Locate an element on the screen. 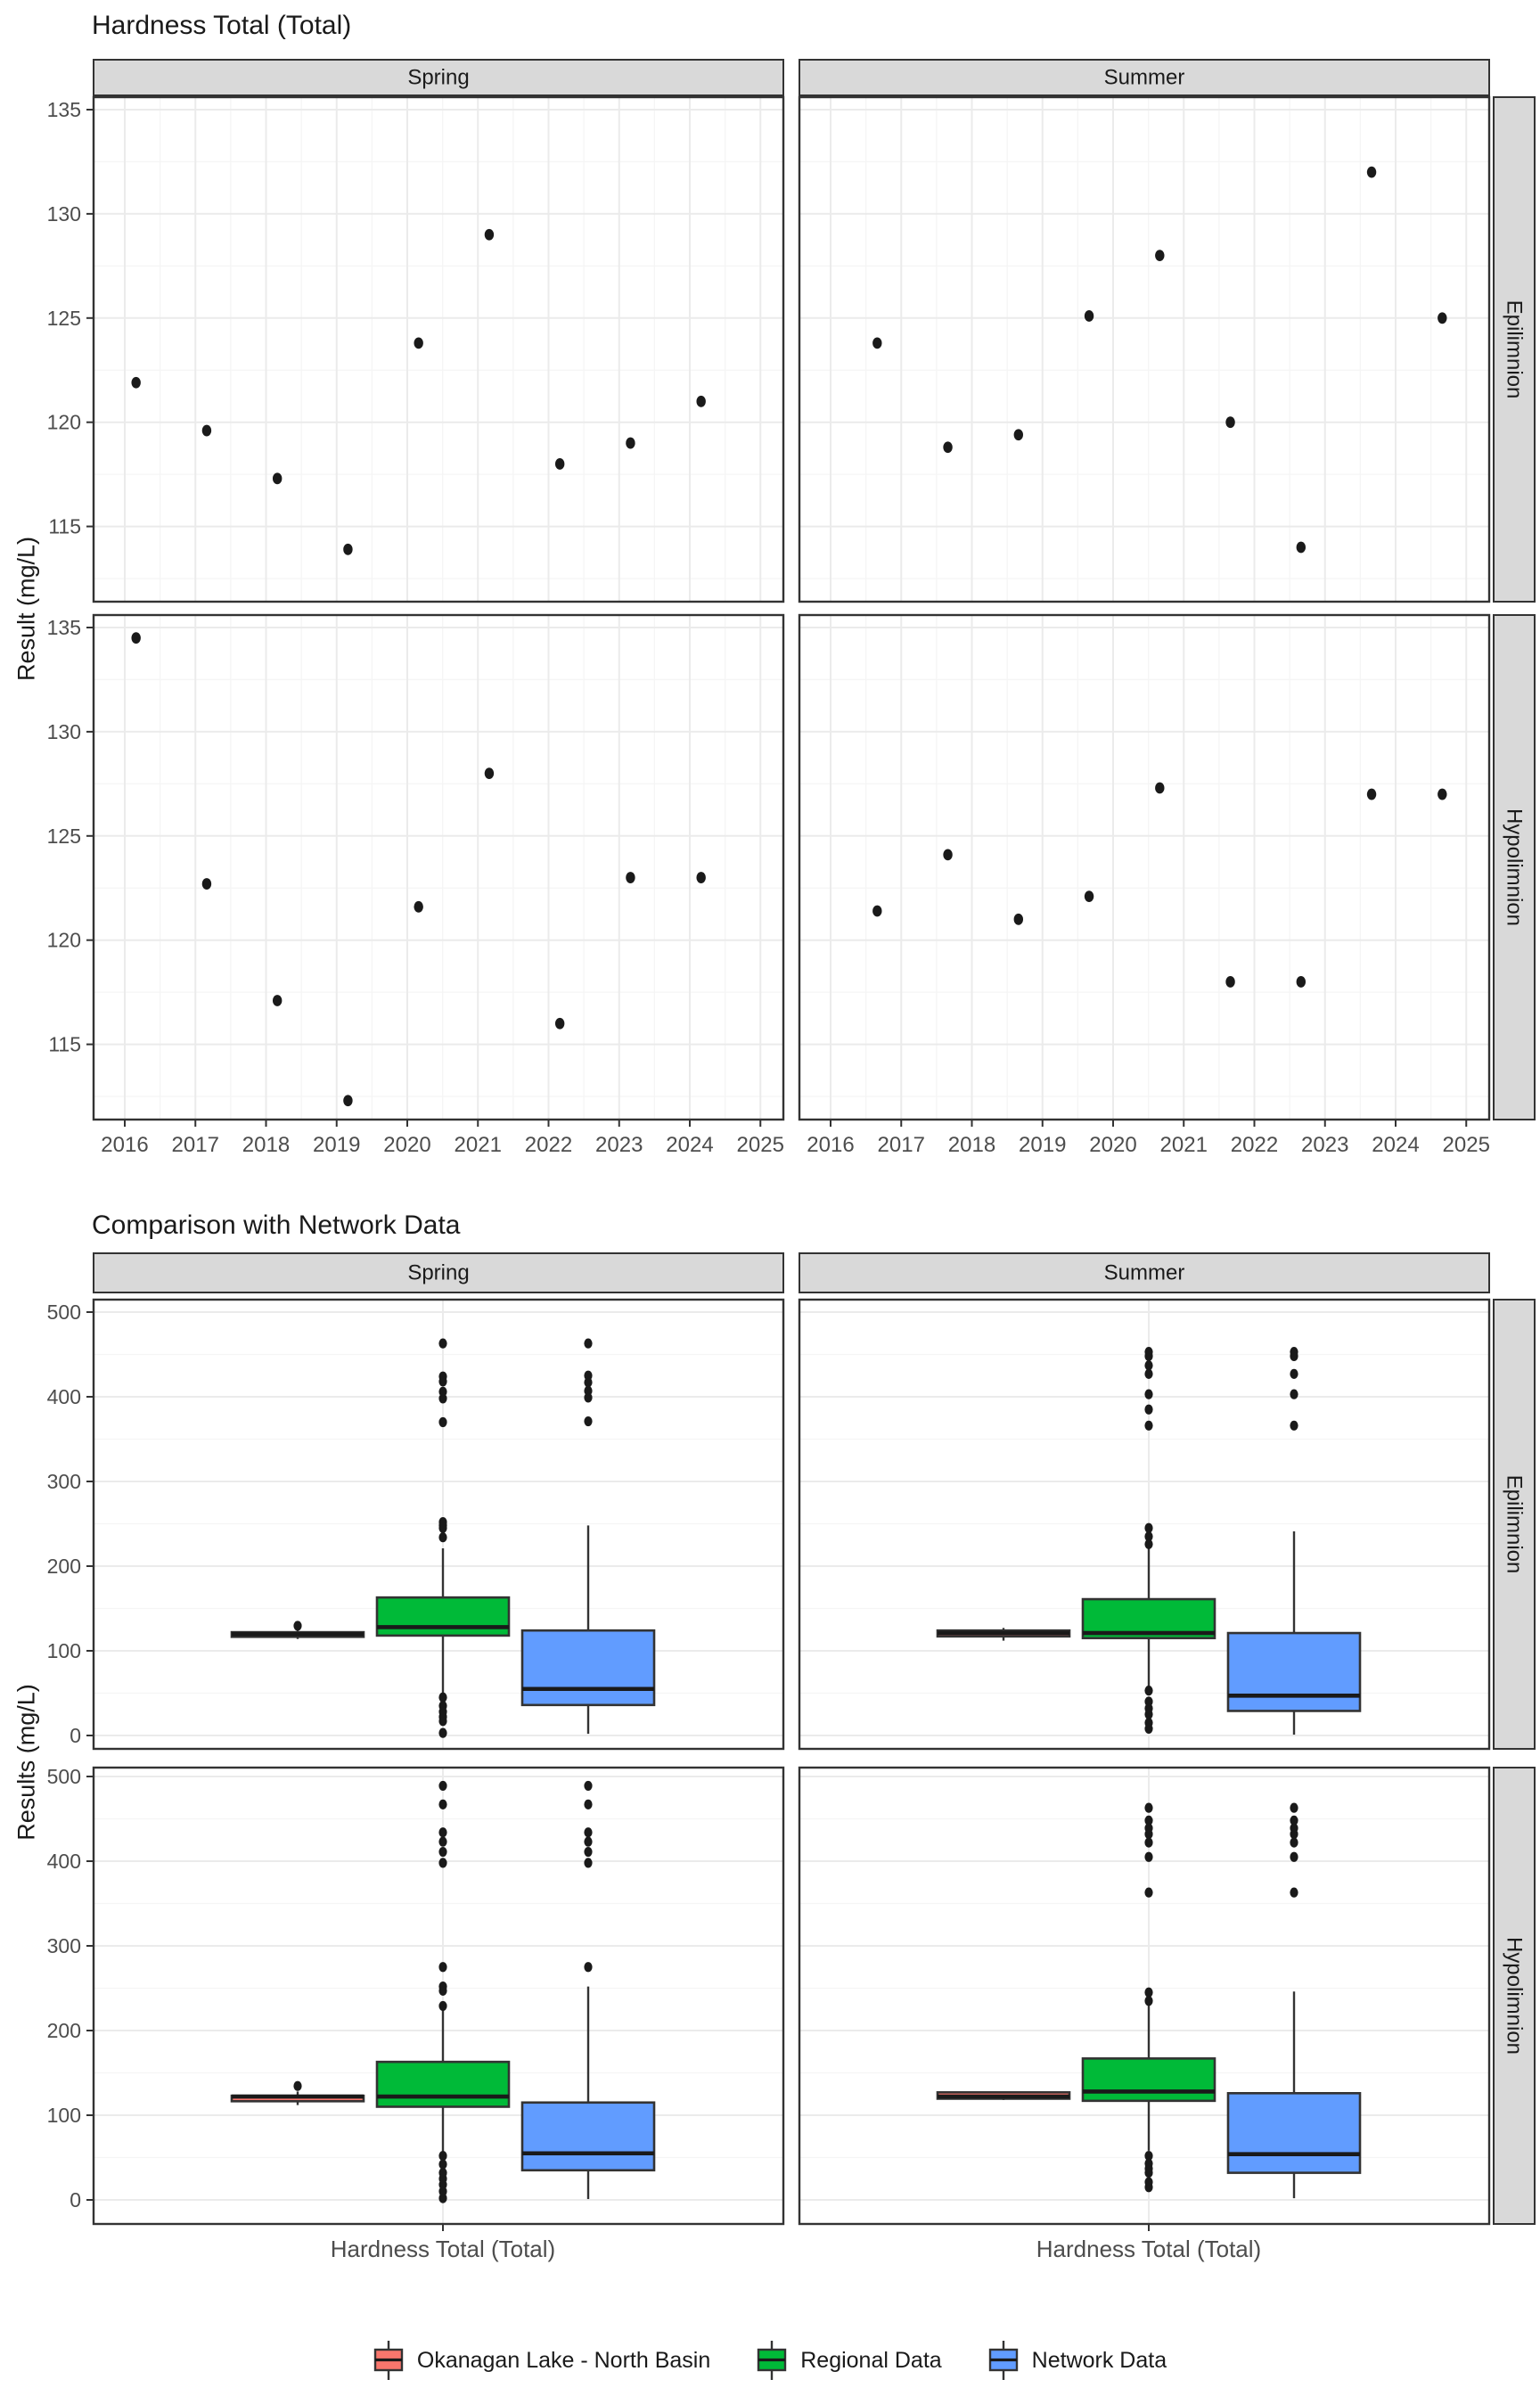 The width and height of the screenshot is (1540, 2396). legend-label: Network Data is located at coordinates (1099, 2360).